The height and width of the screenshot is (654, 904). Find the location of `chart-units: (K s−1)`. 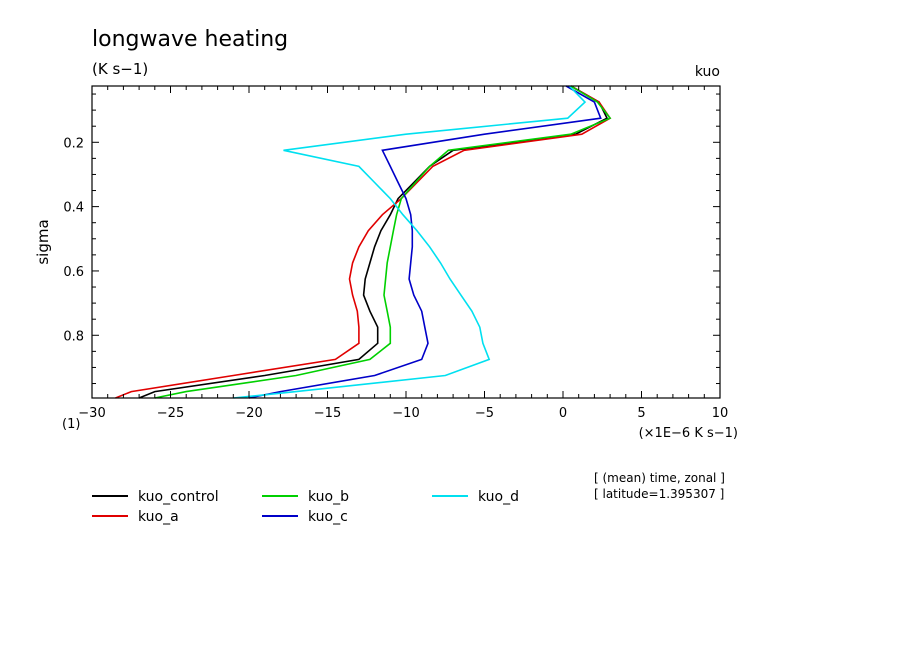

chart-units: (K s−1) is located at coordinates (120, 69).